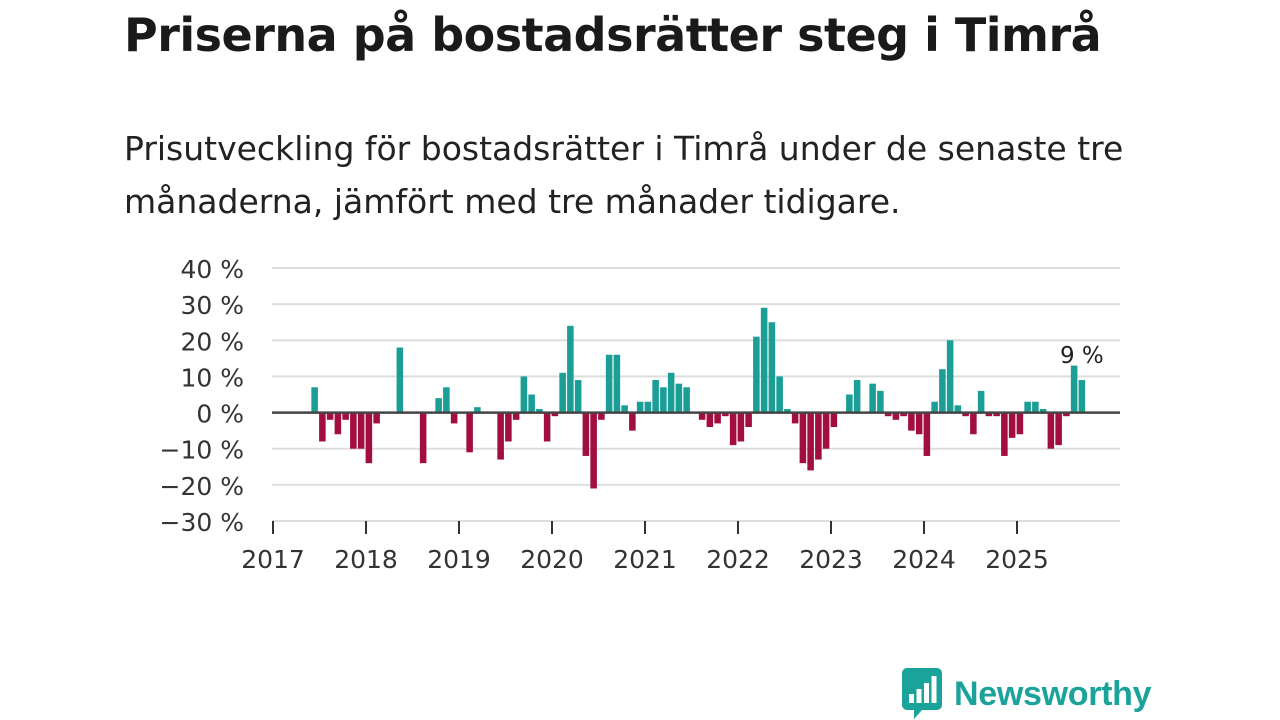 This screenshot has height=720, width=1280. I want to click on y-tick-label: 40 %, so click(212, 269).